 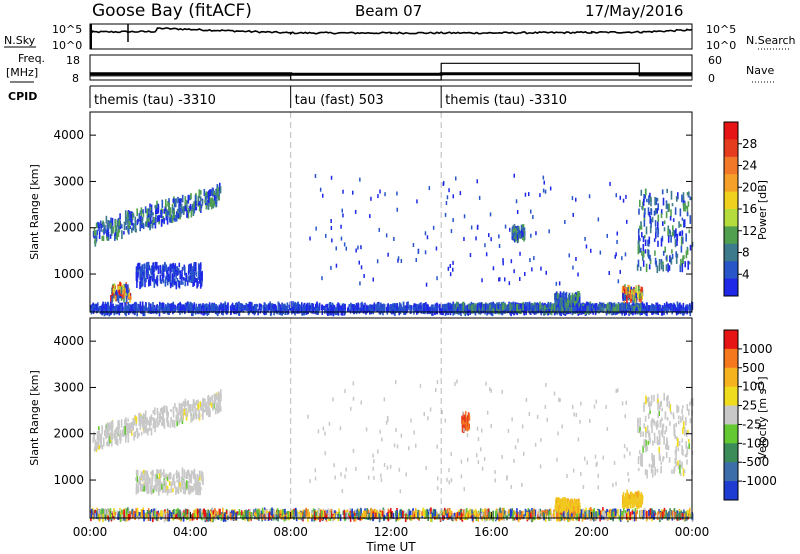 What do you see at coordinates (390, 68) in the screenshot?
I see `freq-nave-panel: Freq. [MHz] 18 8 60 0 Nave` at bounding box center [390, 68].